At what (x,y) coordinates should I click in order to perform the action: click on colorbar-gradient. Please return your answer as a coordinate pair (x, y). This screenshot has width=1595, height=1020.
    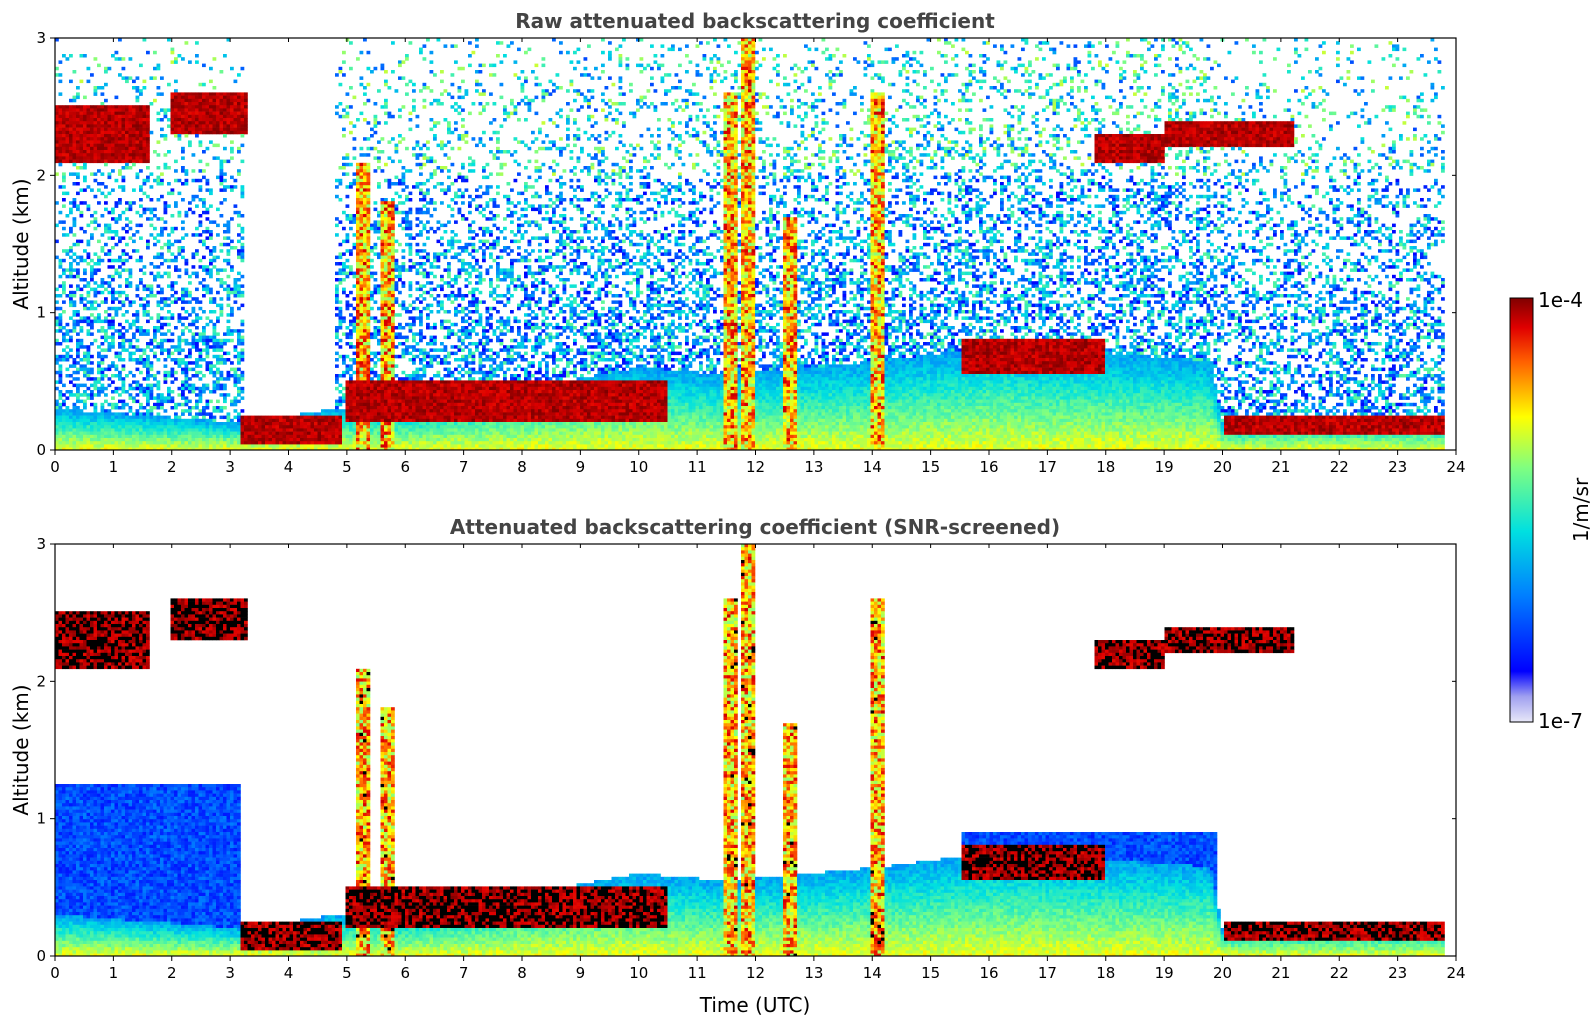
    Looking at the image, I should click on (1521, 510).